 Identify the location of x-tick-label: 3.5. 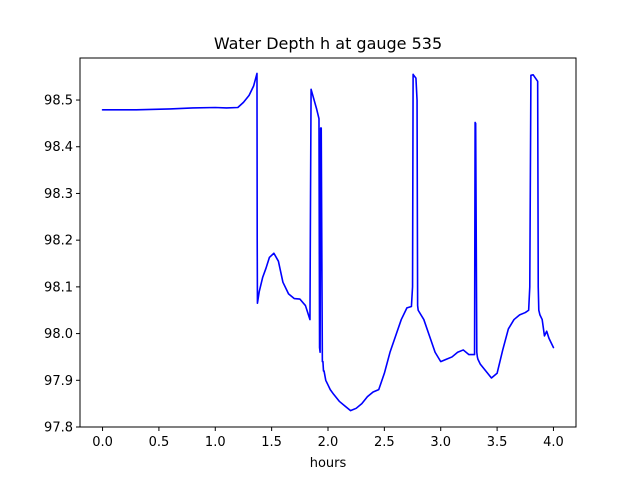
(497, 442).